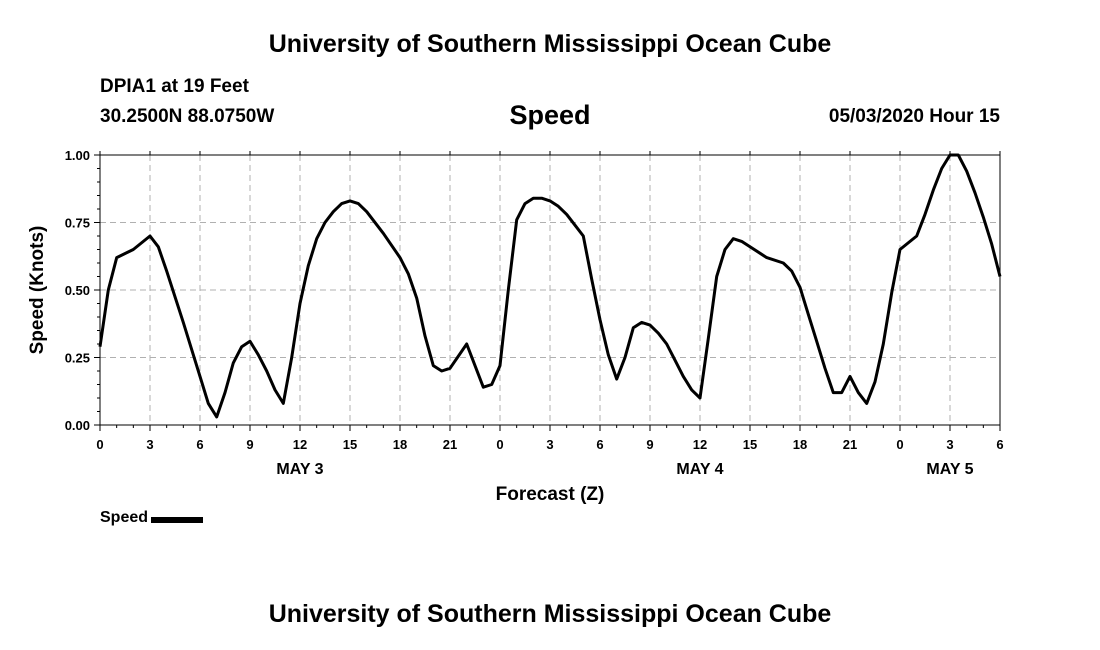  What do you see at coordinates (949, 469) in the screenshot?
I see `day-label: MAY 5` at bounding box center [949, 469].